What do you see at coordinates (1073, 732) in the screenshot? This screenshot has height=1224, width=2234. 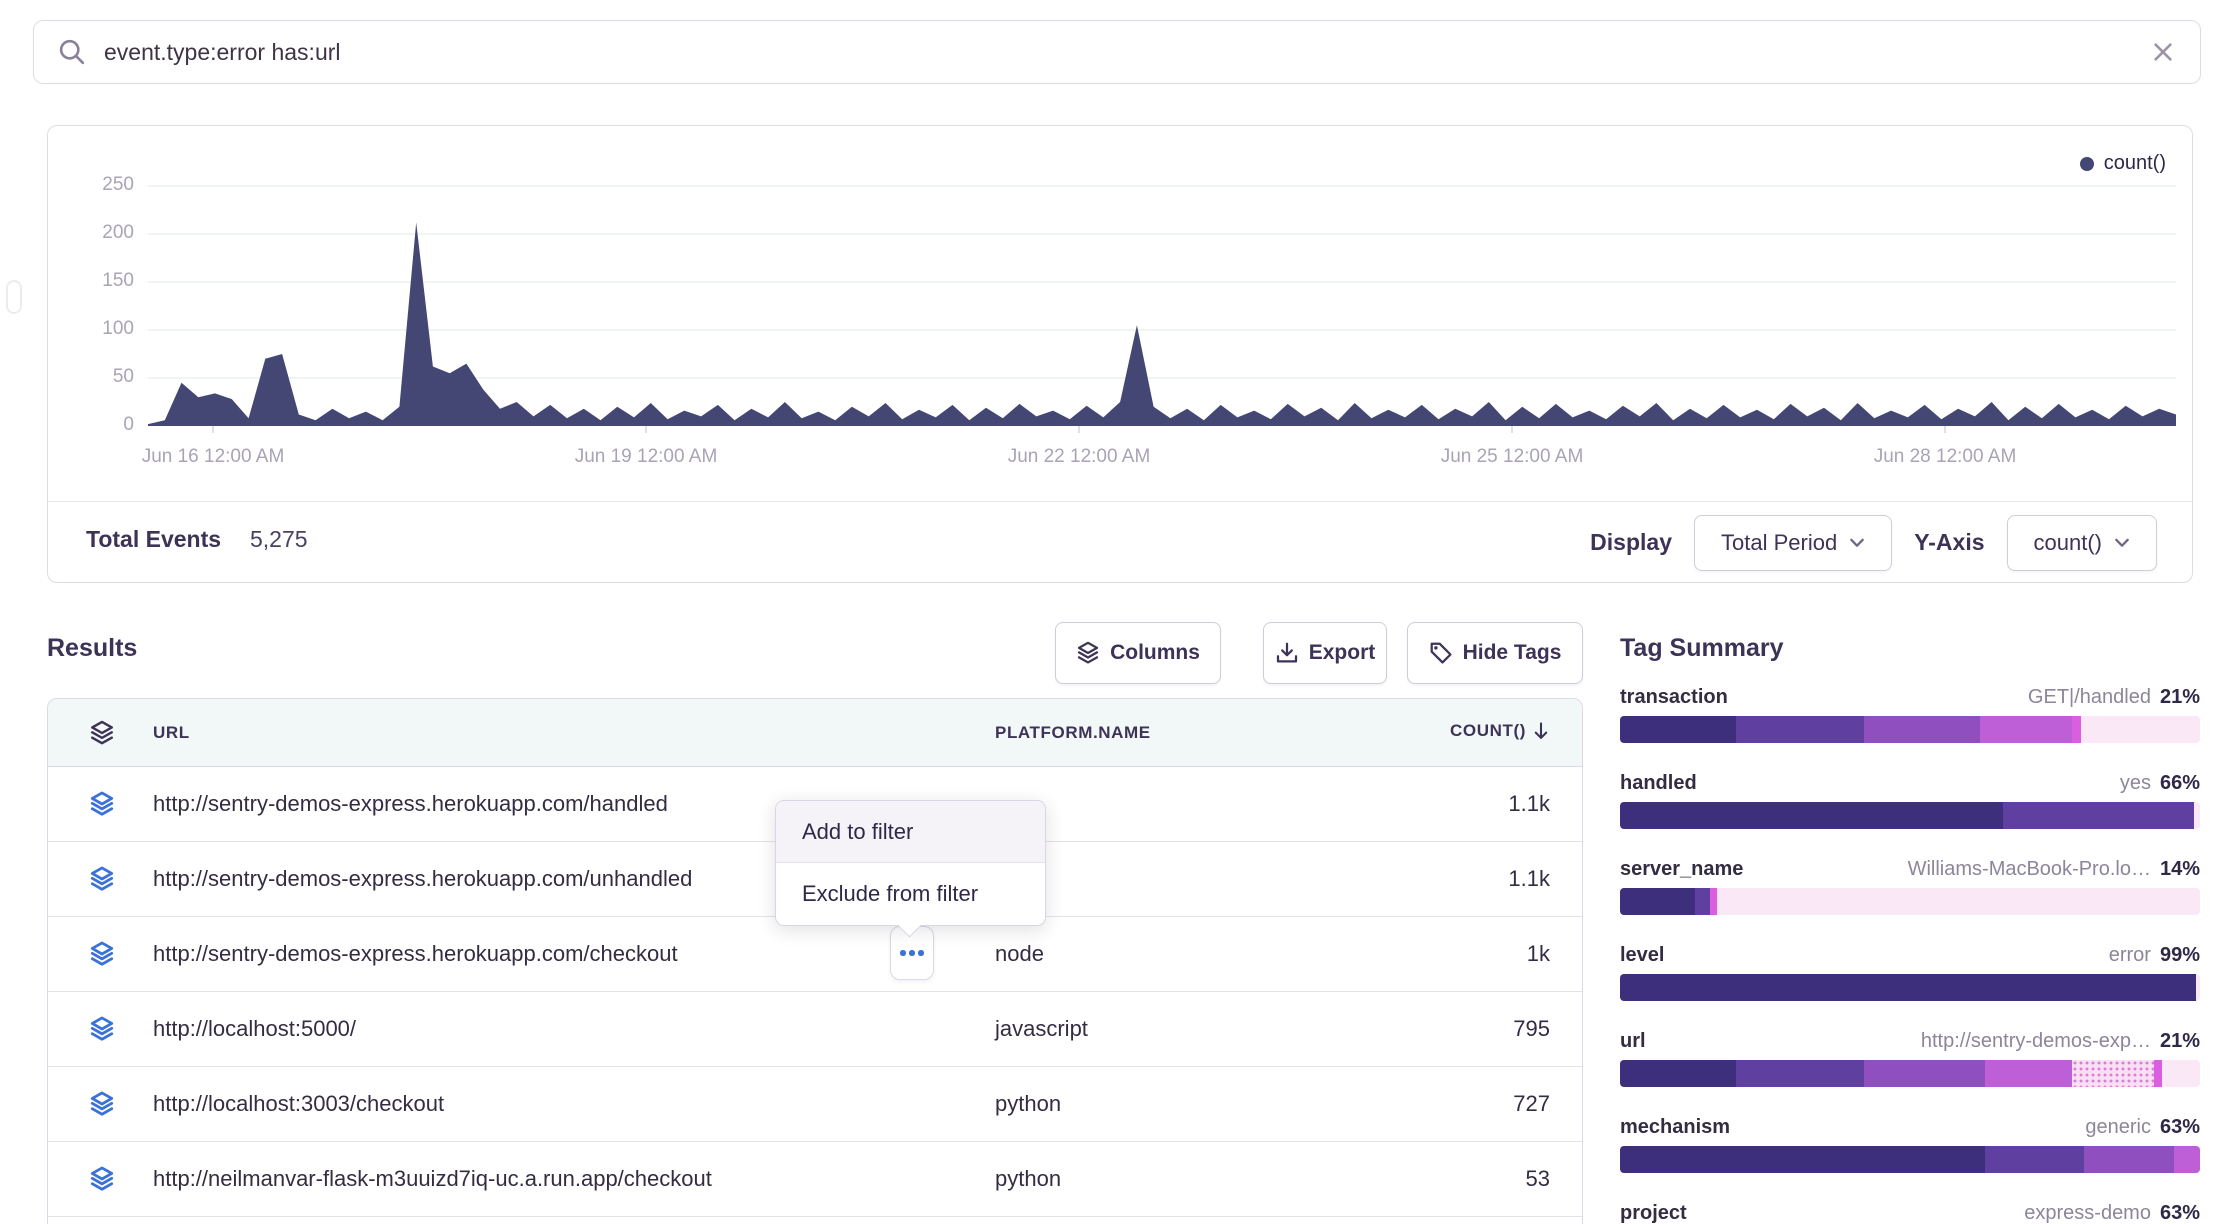 I see `column-header-platform: PLATFORM.NAME` at bounding box center [1073, 732].